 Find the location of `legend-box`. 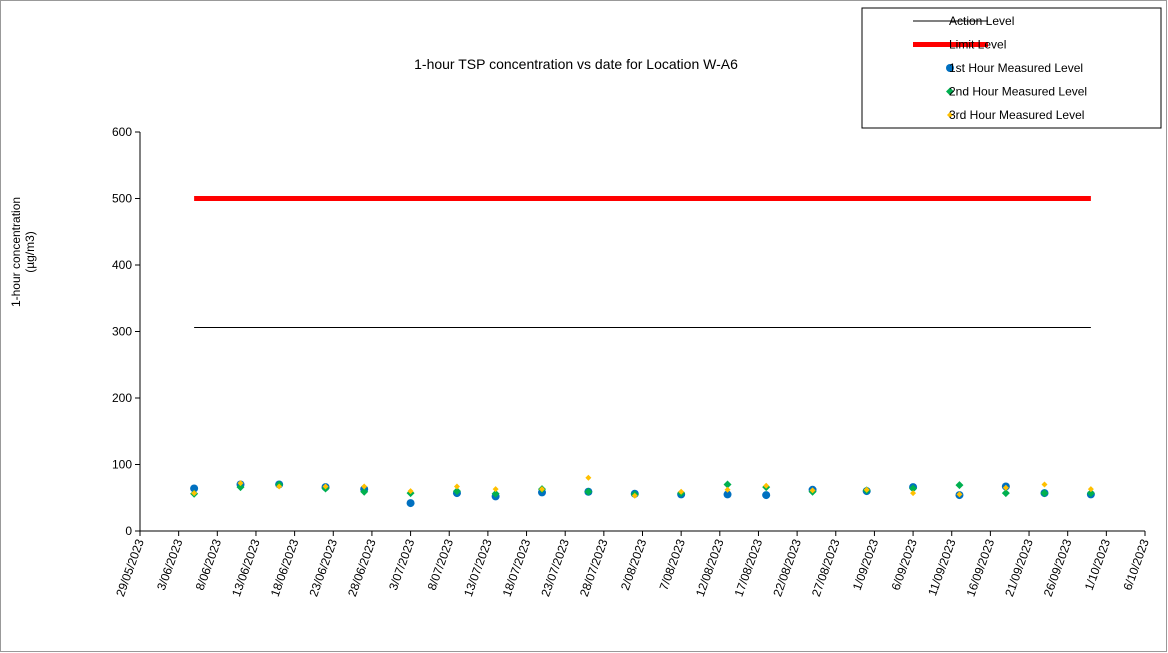

legend-box is located at coordinates (1011, 68).